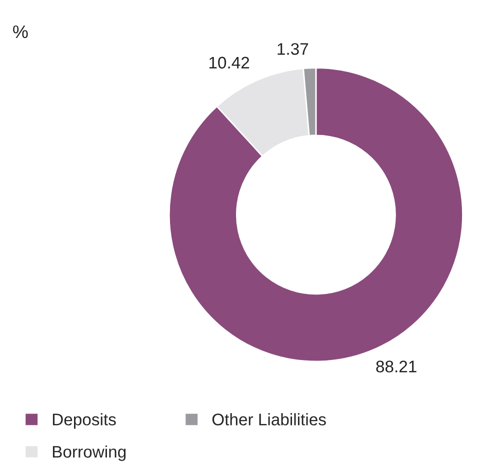 This screenshot has height=476, width=496. What do you see at coordinates (84, 421) in the screenshot?
I see `legend-label: Deposits` at bounding box center [84, 421].